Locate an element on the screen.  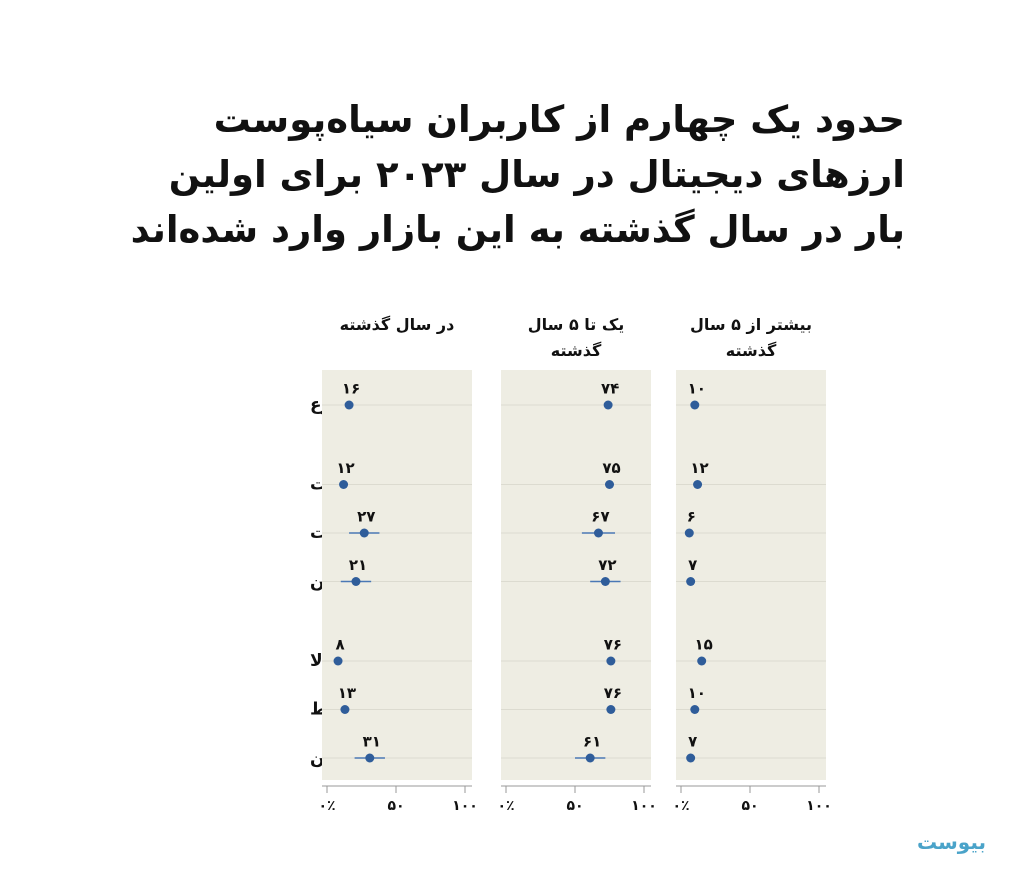
value-label: ۷۲ is located at coordinates (607, 565).